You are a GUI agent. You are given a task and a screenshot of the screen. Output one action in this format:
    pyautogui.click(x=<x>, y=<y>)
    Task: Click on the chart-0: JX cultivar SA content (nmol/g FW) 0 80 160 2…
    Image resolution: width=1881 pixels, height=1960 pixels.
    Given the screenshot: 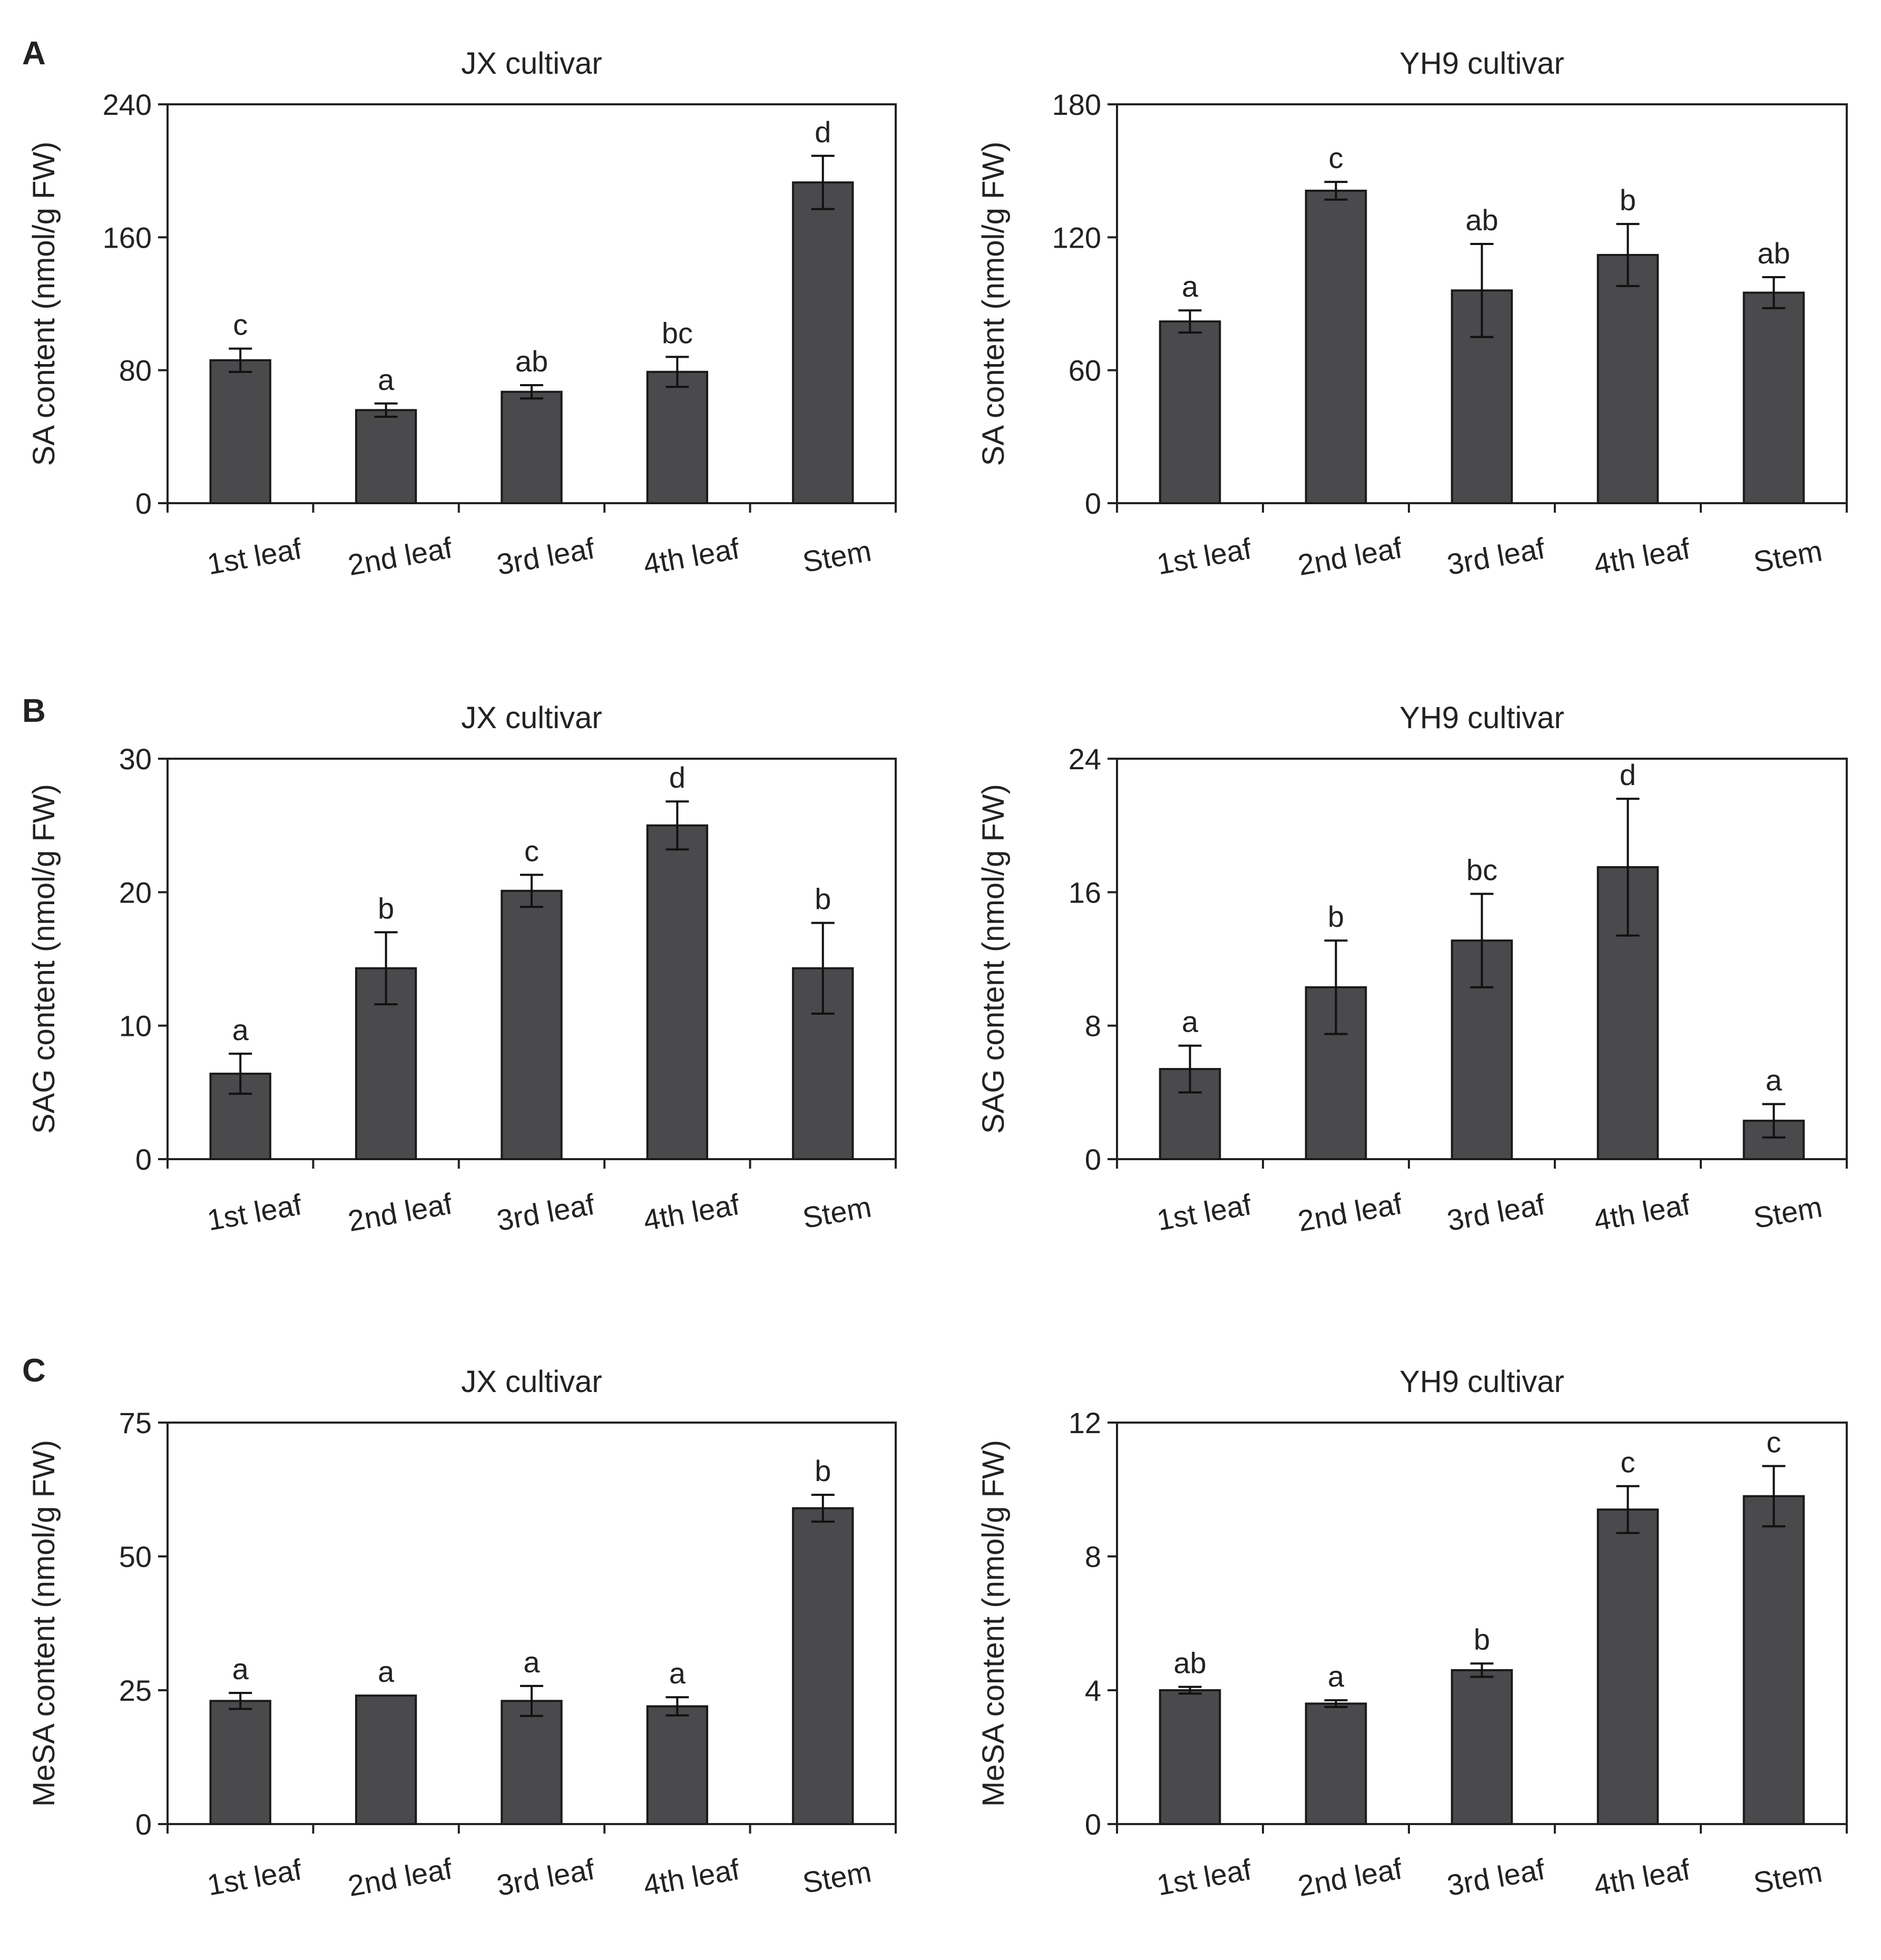 What is the action you would take?
    pyautogui.click(x=462, y=314)
    